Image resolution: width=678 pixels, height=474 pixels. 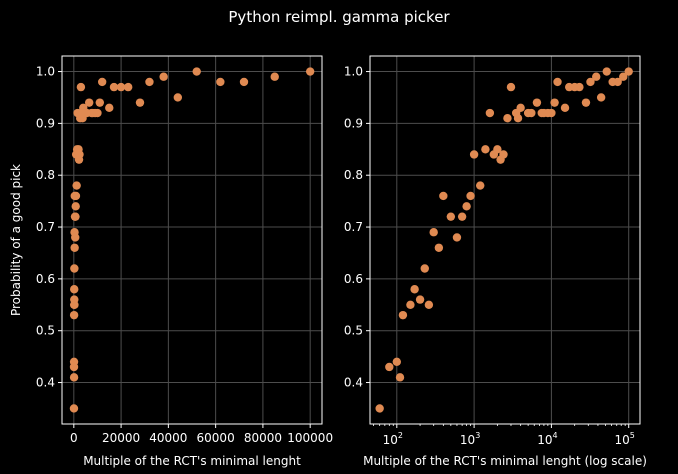 I want to click on x-tick-label: 20000, so click(x=121, y=438).